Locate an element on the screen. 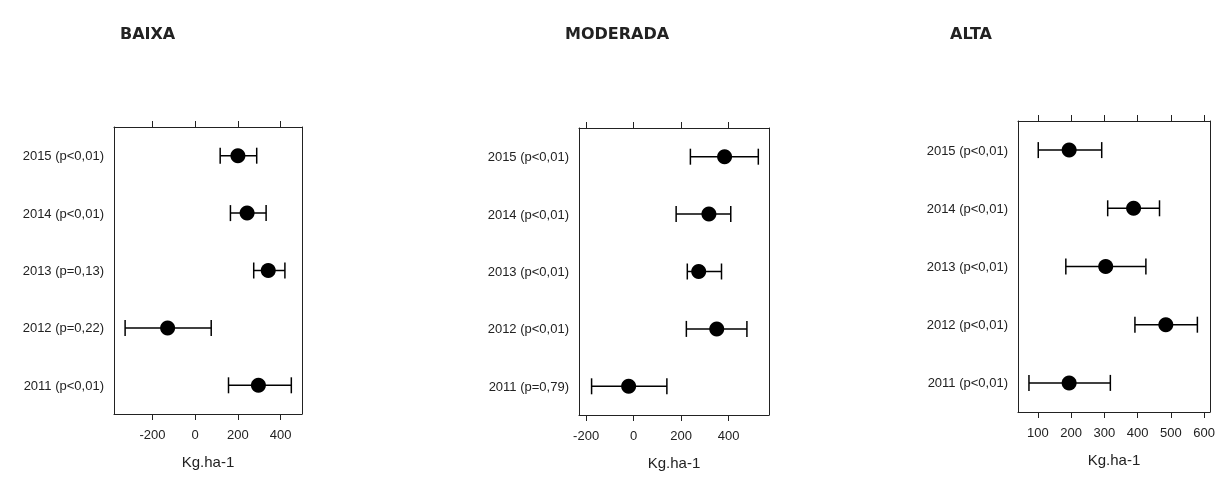  x-tick-label: 300 is located at coordinates (1104, 432).